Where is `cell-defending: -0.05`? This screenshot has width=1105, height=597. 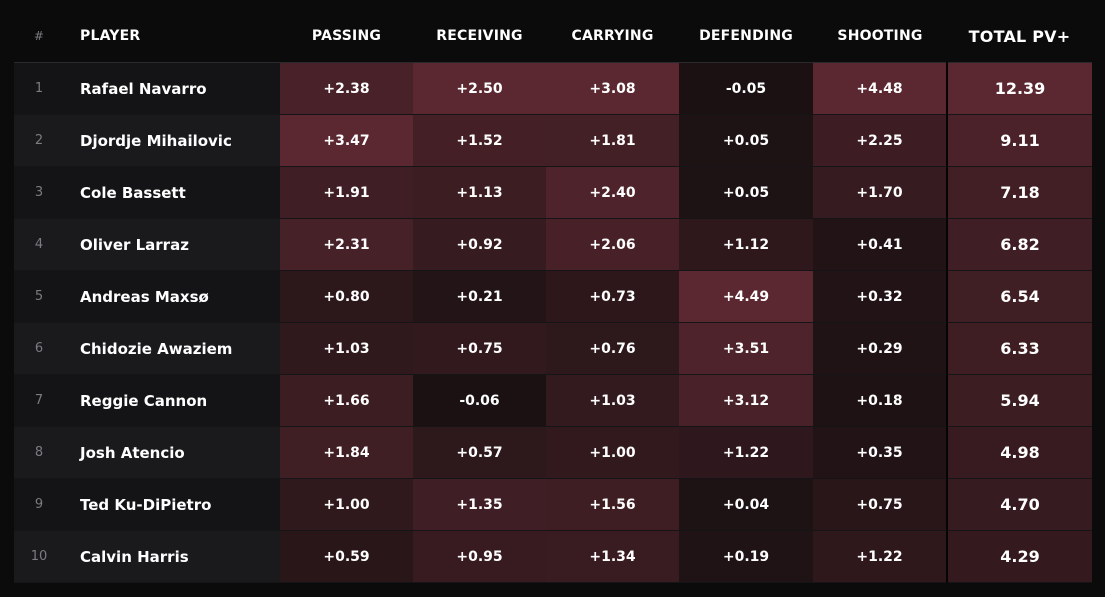
cell-defending: -0.05 is located at coordinates (746, 88).